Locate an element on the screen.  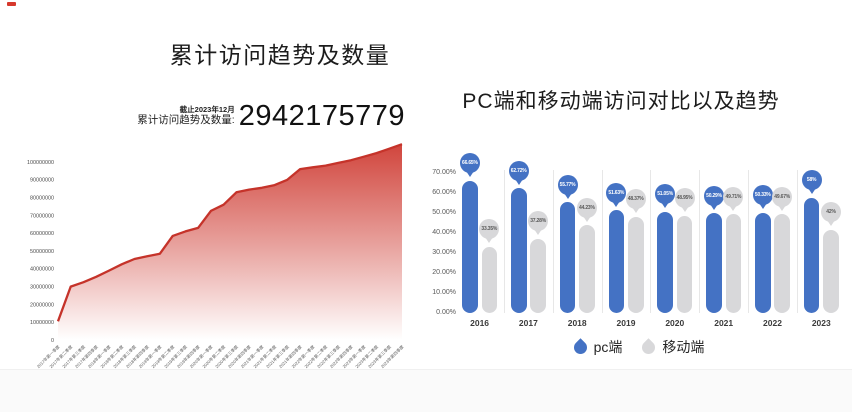
y-axis-tick-label: 40000000 is located at coordinates (42, 270).